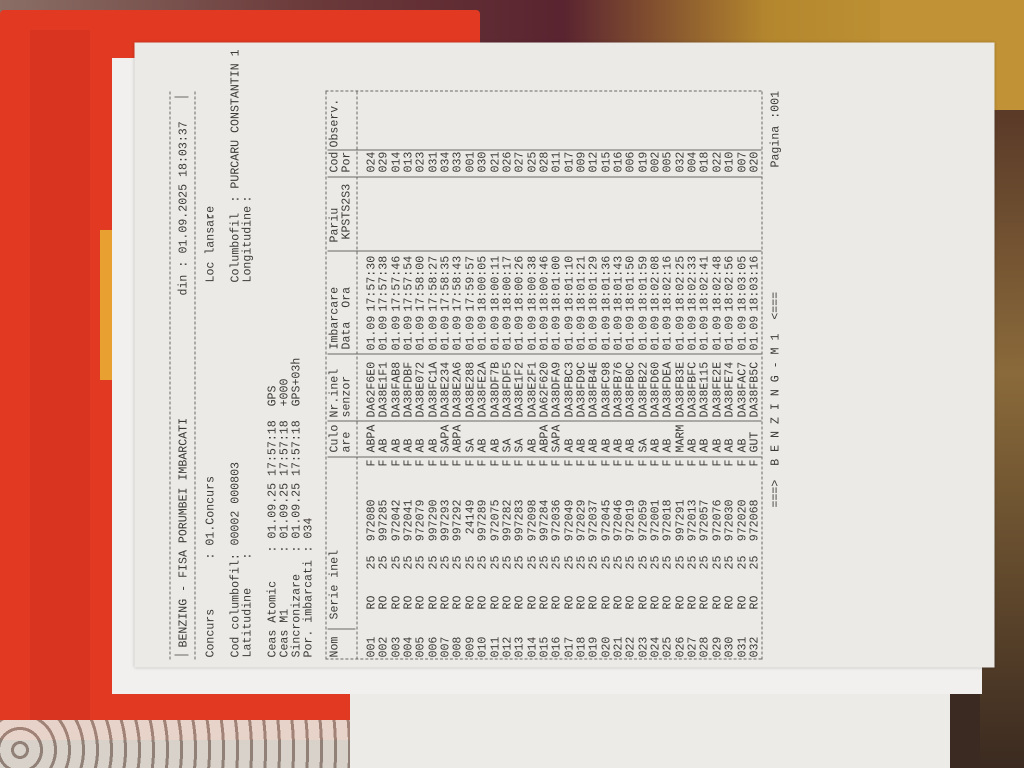 Image resolution: width=1024 pixels, height=768 pixels. I want to click on cell-cod: 020, so click(755, 162).